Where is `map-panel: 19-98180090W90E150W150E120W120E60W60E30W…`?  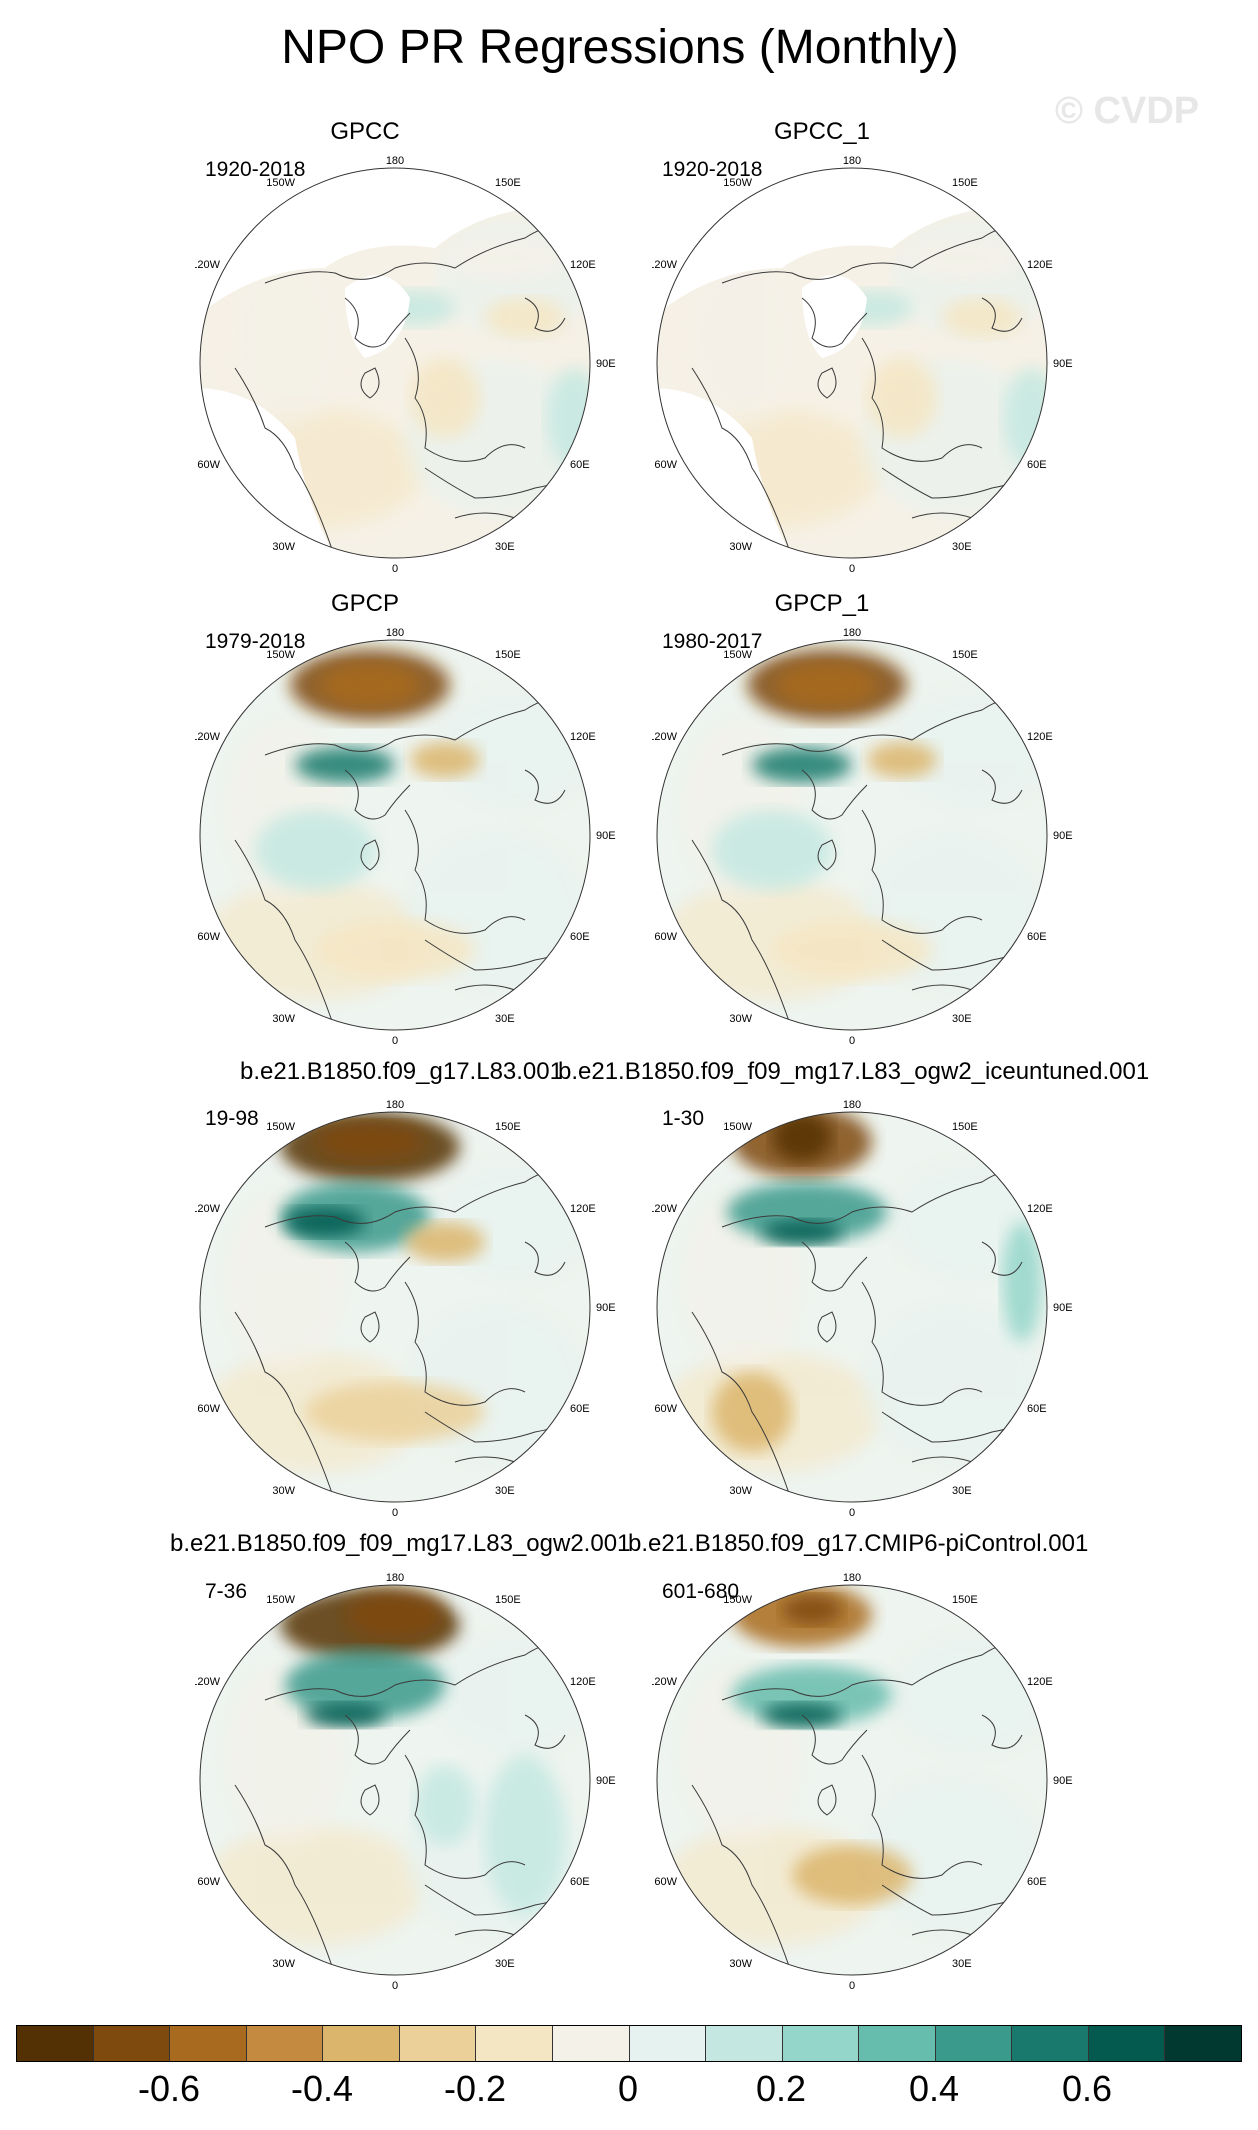
map-panel: 19-98180090W90E150W150E120W120E60W60E30W… is located at coordinates (425, 1297).